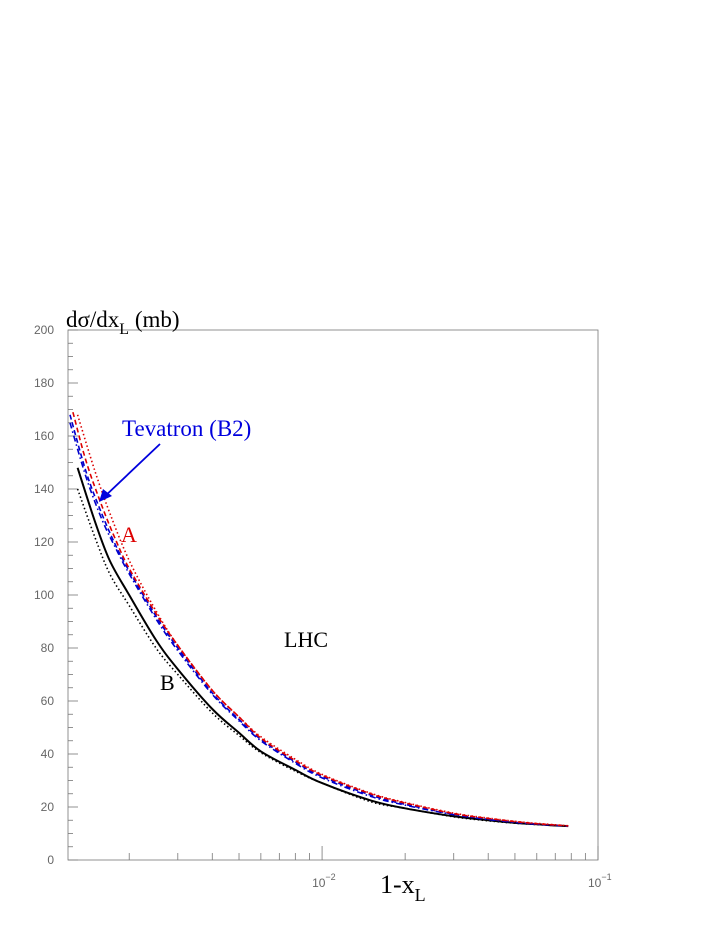  I want to click on x-axis-ticks: 10⁻² 10⁻¹, so click(370, 868).